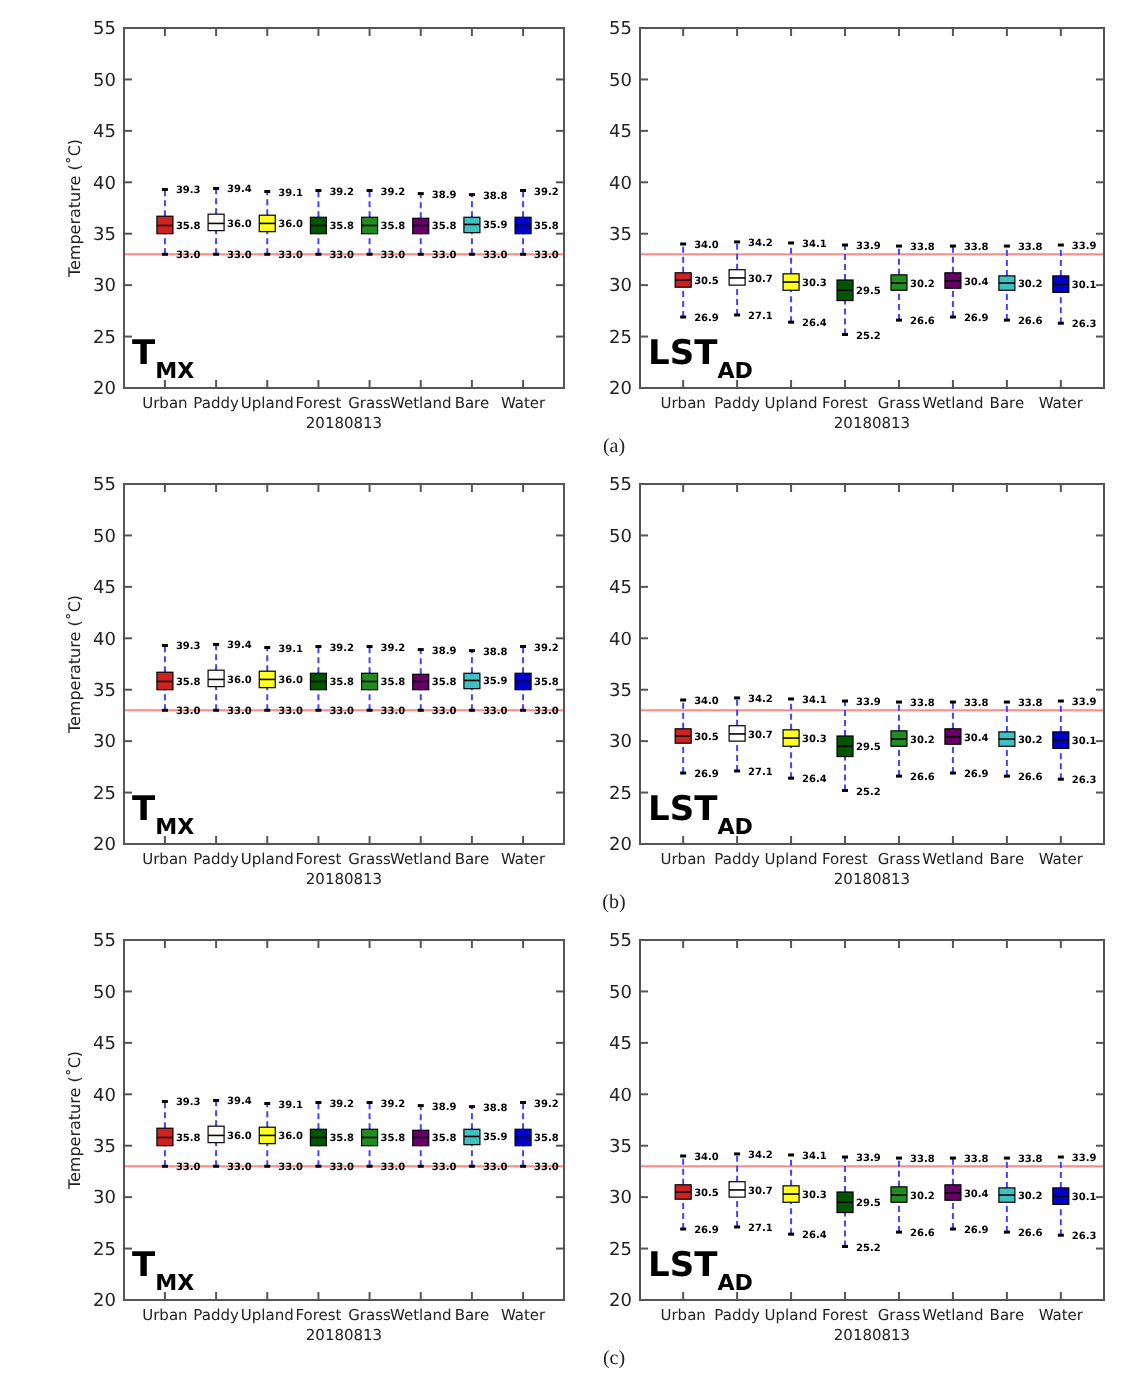  Describe the element at coordinates (614, 903) in the screenshot. I see `text: (b)` at that location.